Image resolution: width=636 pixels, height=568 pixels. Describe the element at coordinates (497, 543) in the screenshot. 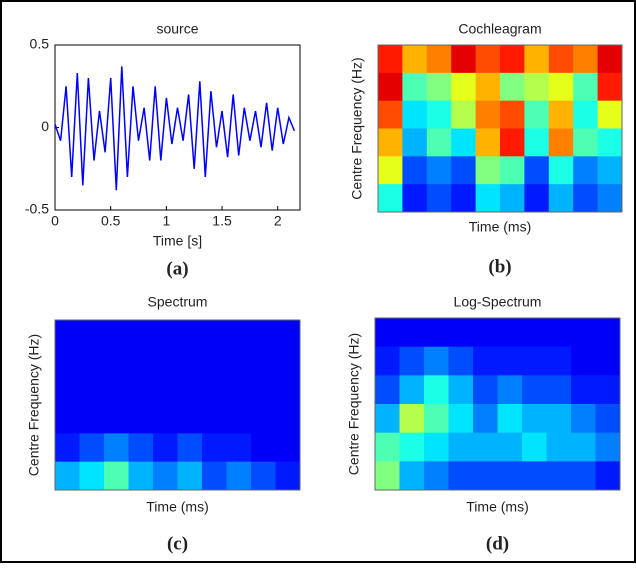

I see `caption: (d)` at that location.